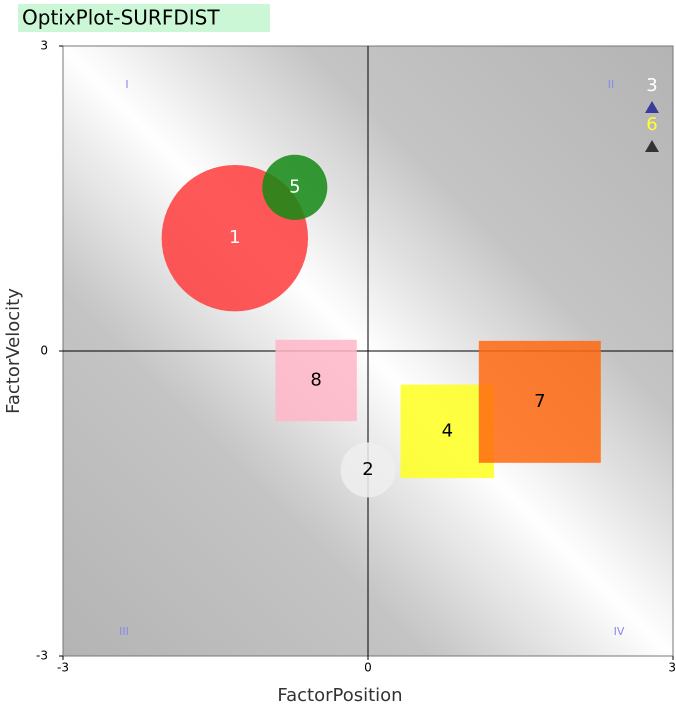 The width and height of the screenshot is (676, 712). I want to click on point-label: 7, so click(539, 401).